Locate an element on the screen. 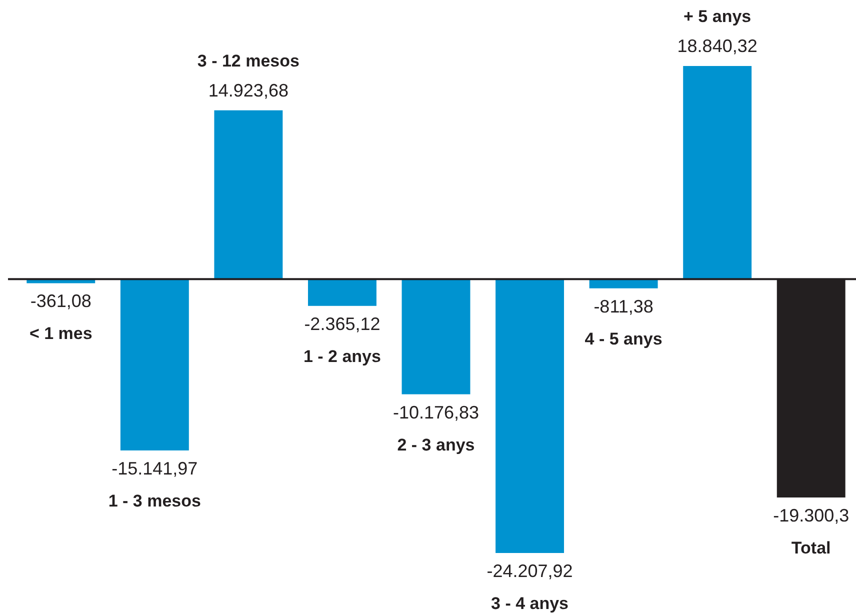 This screenshot has width=856, height=613. data-label: -15.141,97 is located at coordinates (155, 468).